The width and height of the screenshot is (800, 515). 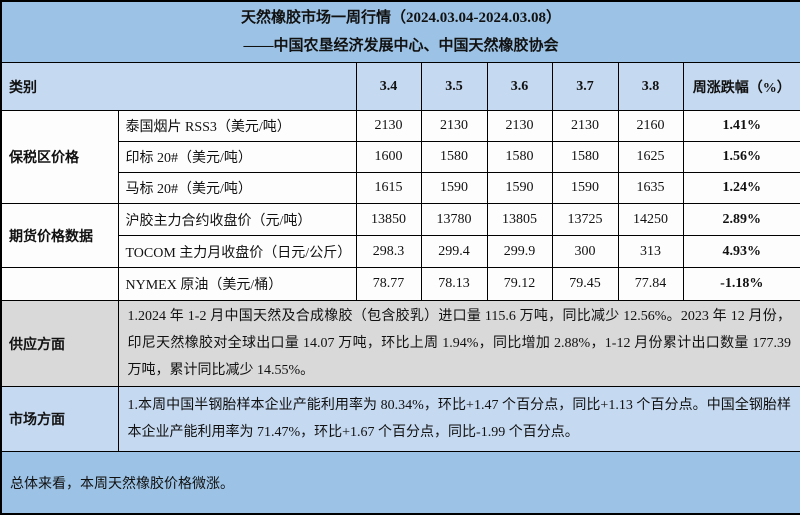 What do you see at coordinates (388, 252) in the screenshot?
I see `cell-tocom-d1: 298.3` at bounding box center [388, 252].